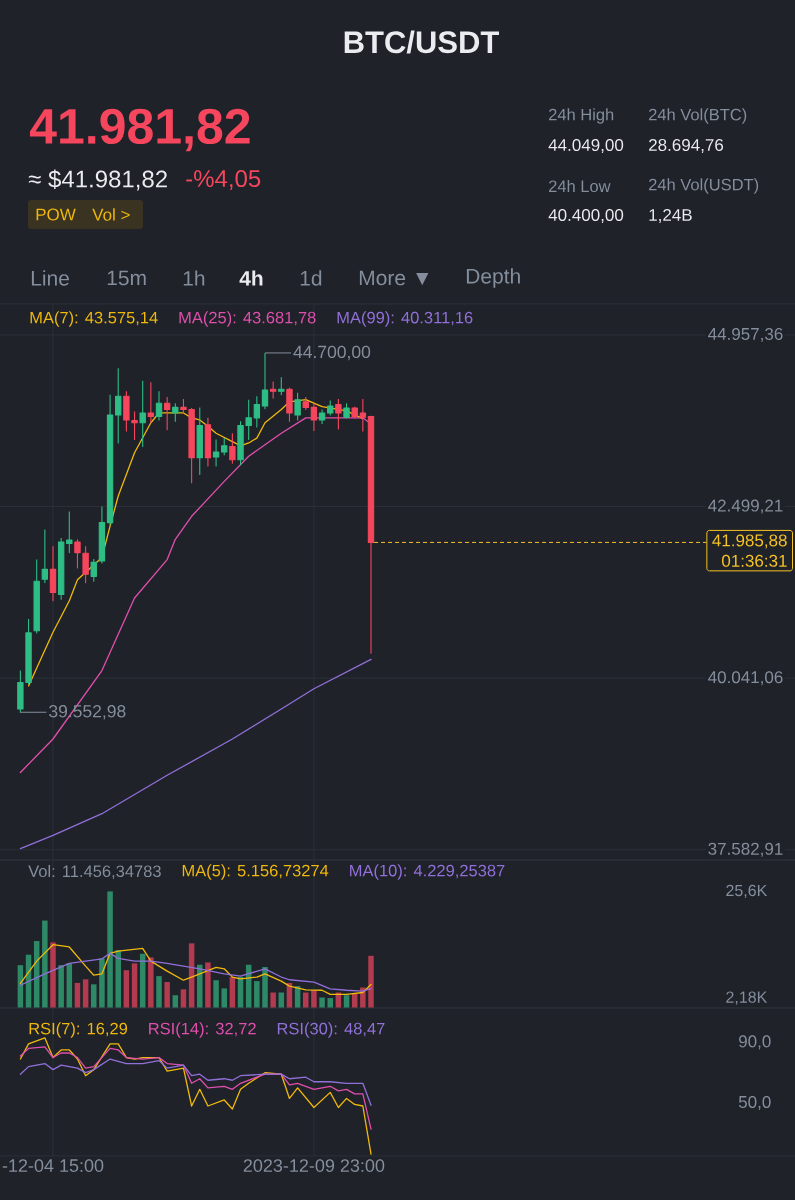  Describe the element at coordinates (194, 278) in the screenshot. I see `text: 1h` at that location.